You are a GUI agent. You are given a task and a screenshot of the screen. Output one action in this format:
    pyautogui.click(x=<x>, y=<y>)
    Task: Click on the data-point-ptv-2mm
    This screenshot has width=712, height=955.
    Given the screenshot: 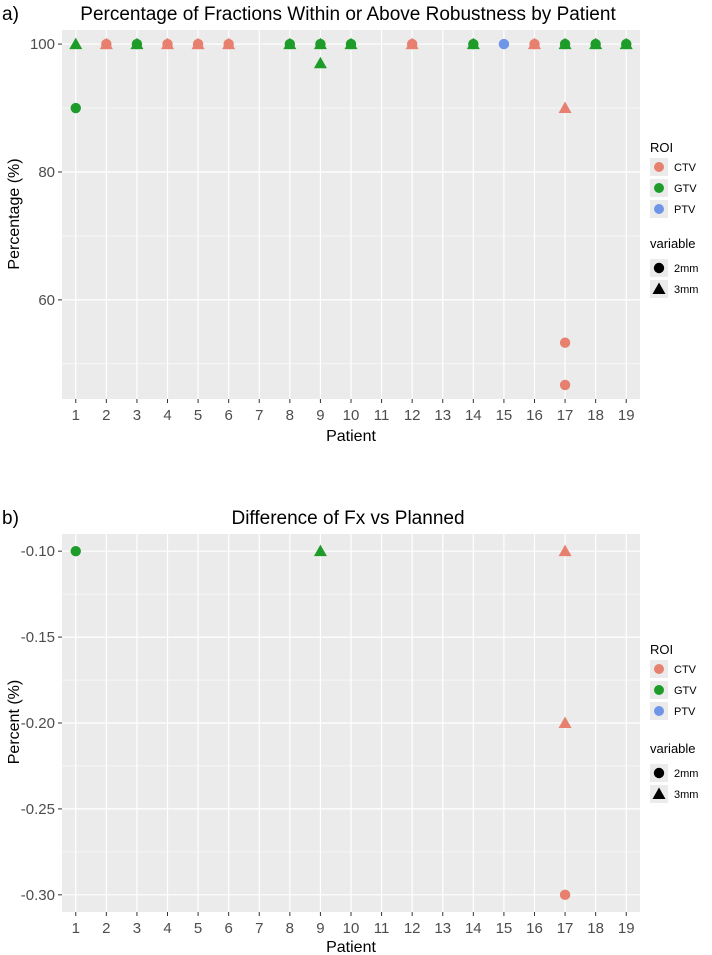 What is the action you would take?
    pyautogui.click(x=504, y=44)
    